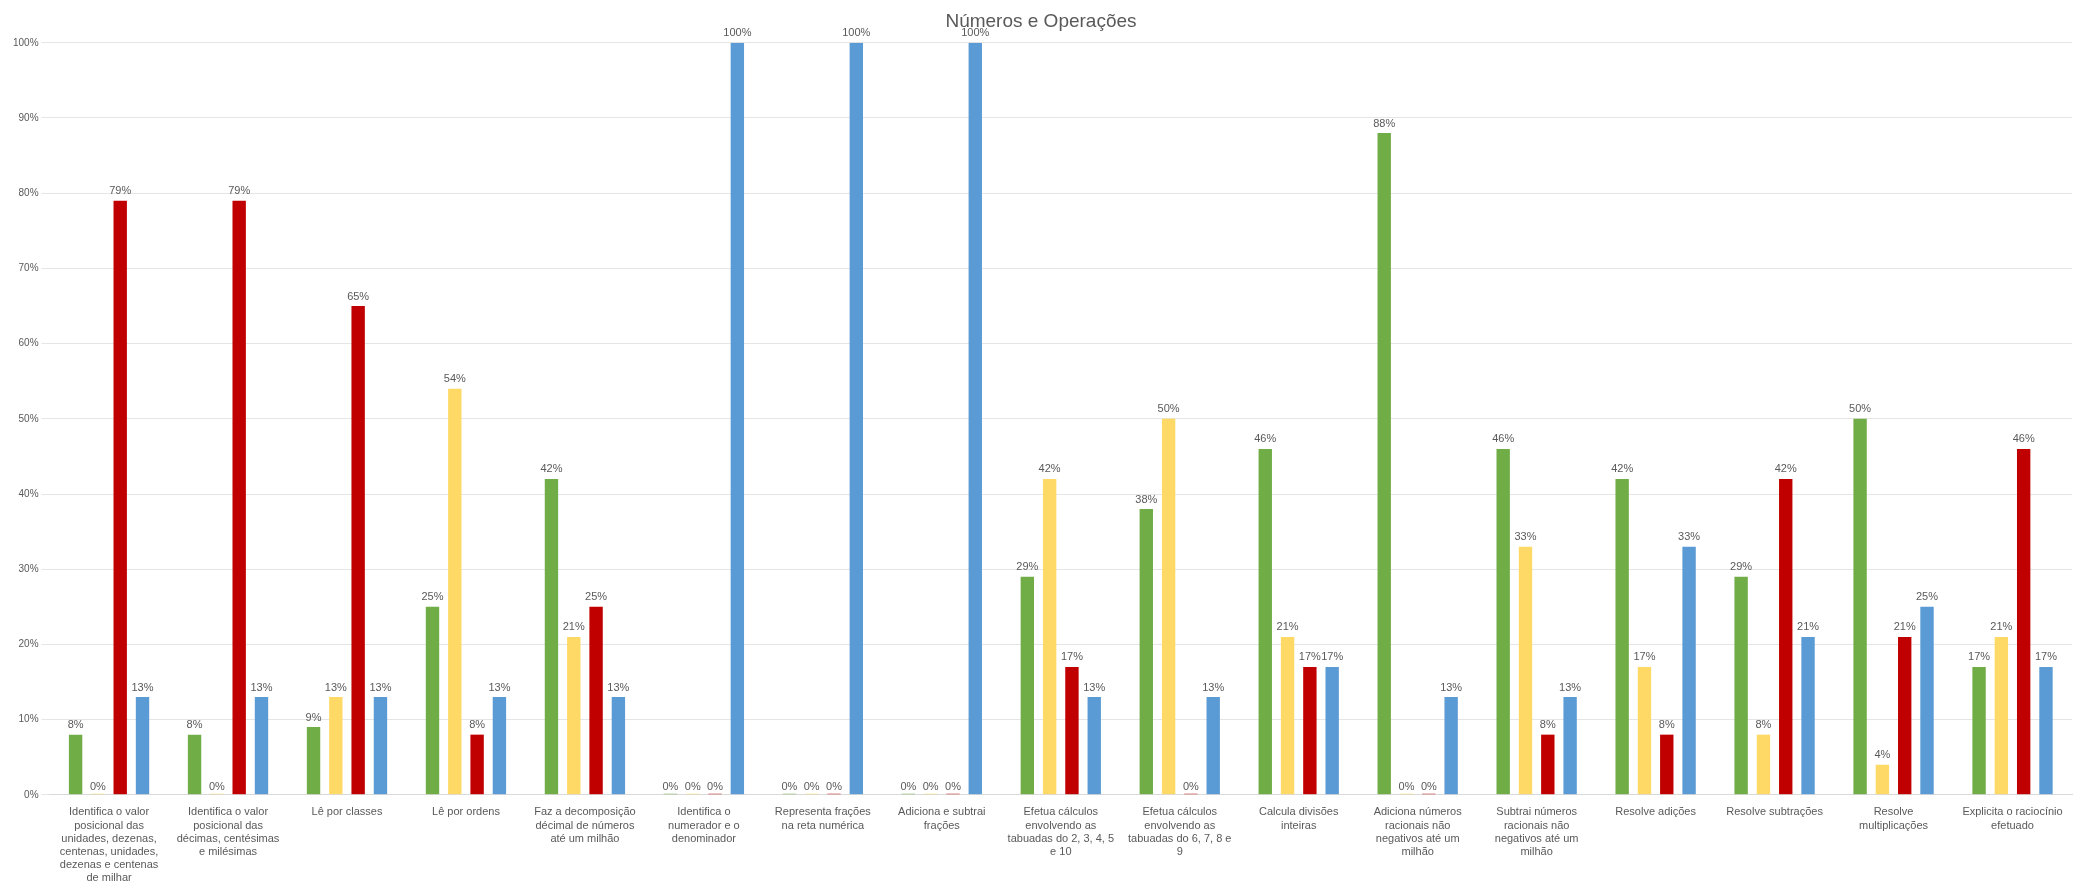 This screenshot has height=894, width=2092. What do you see at coordinates (1775, 811) in the screenshot?
I see `x-tick-label: Resolve subtrações` at bounding box center [1775, 811].